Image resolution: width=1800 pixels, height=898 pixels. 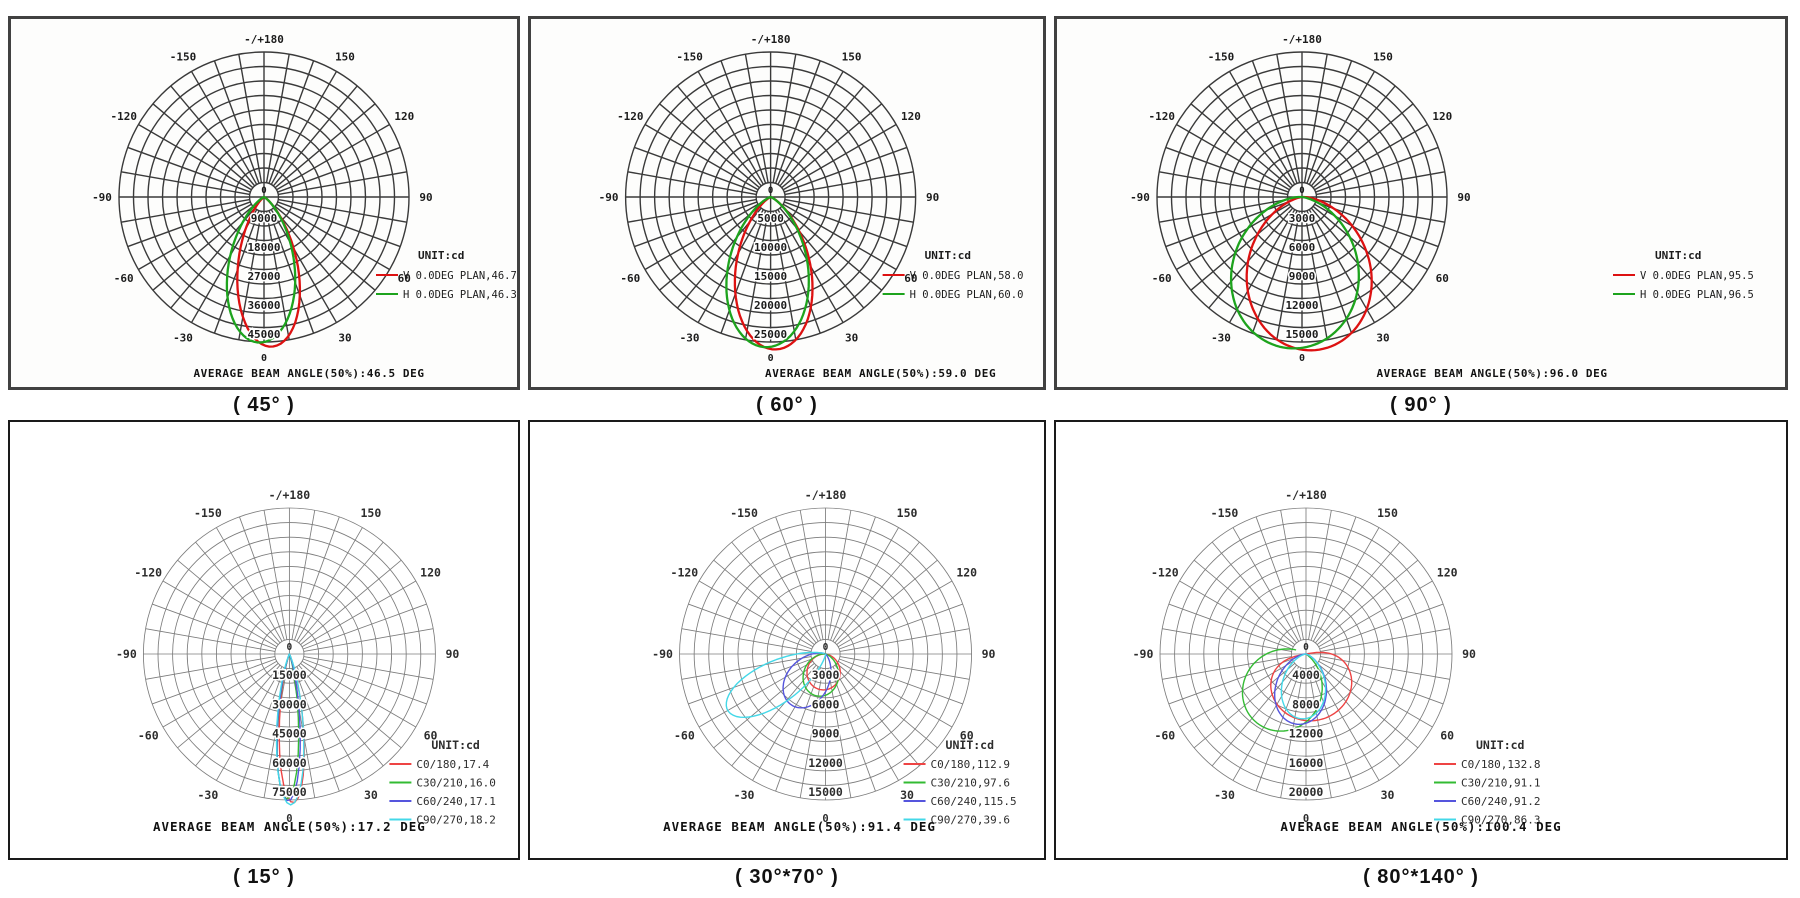 I want to click on svg-text: 18000, so click(x=263, y=247).